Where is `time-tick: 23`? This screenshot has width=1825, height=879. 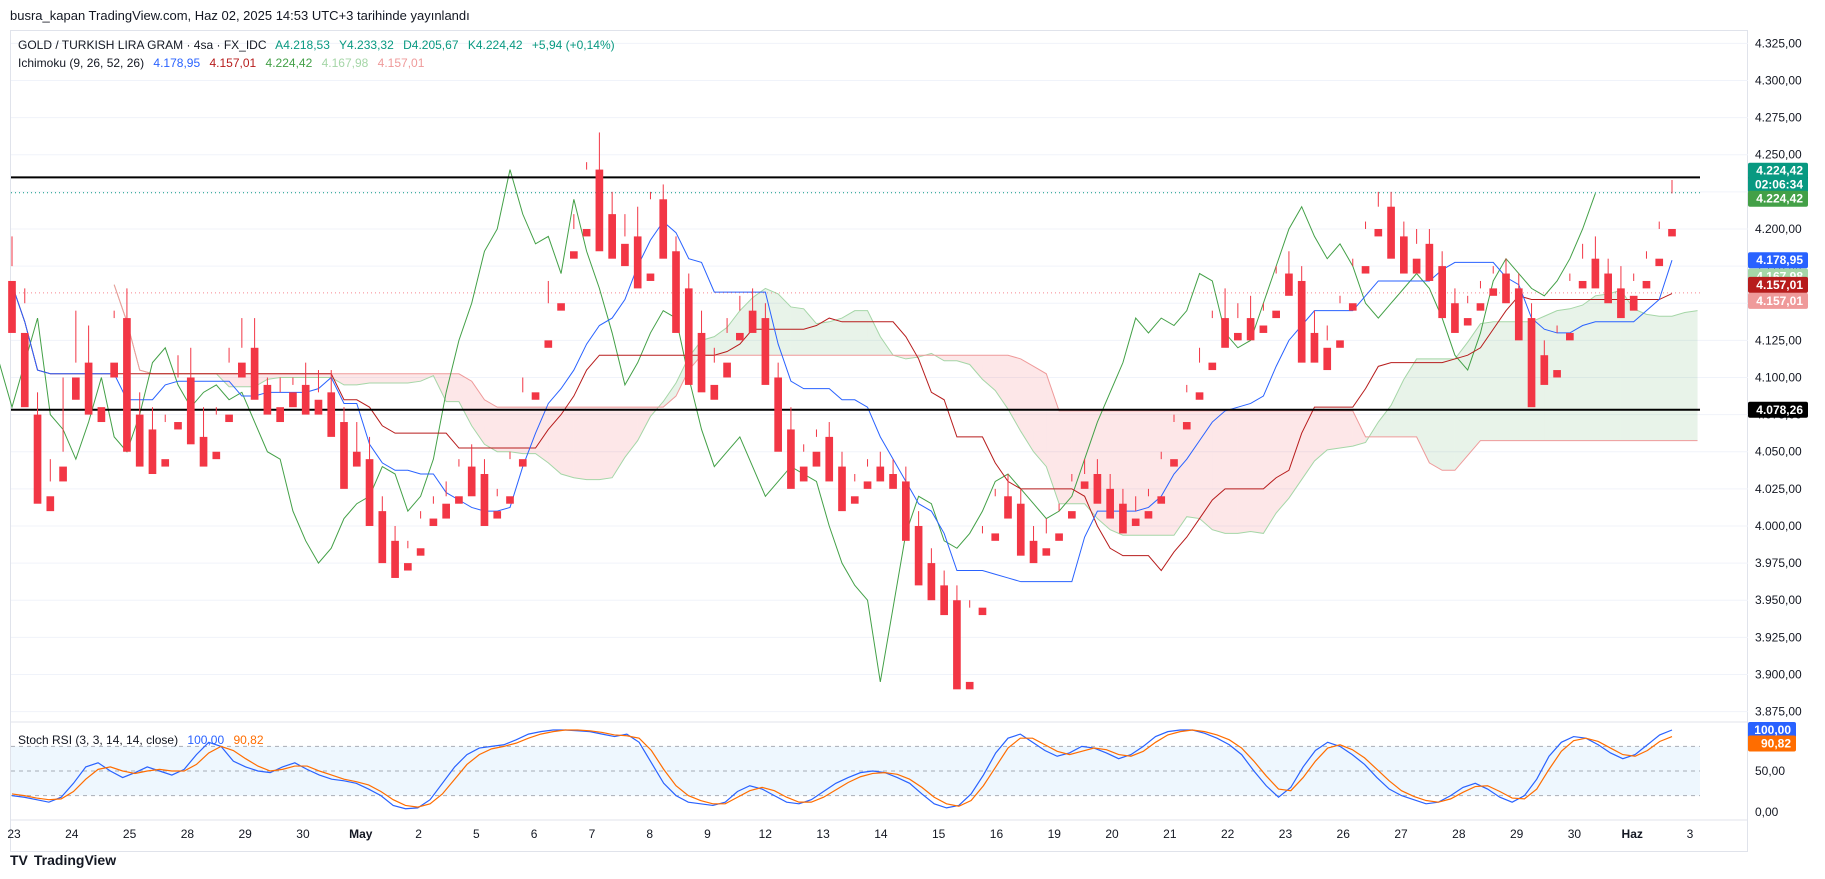 time-tick: 23 is located at coordinates (14, 834).